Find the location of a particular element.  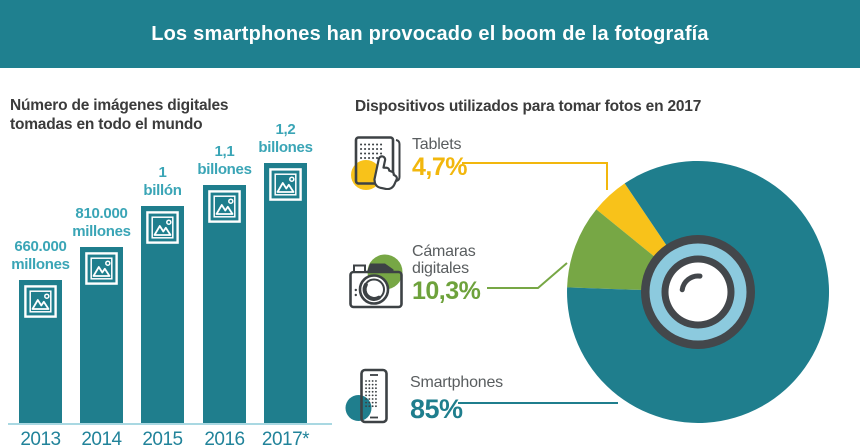

tablet-icon is located at coordinates (376, 163).